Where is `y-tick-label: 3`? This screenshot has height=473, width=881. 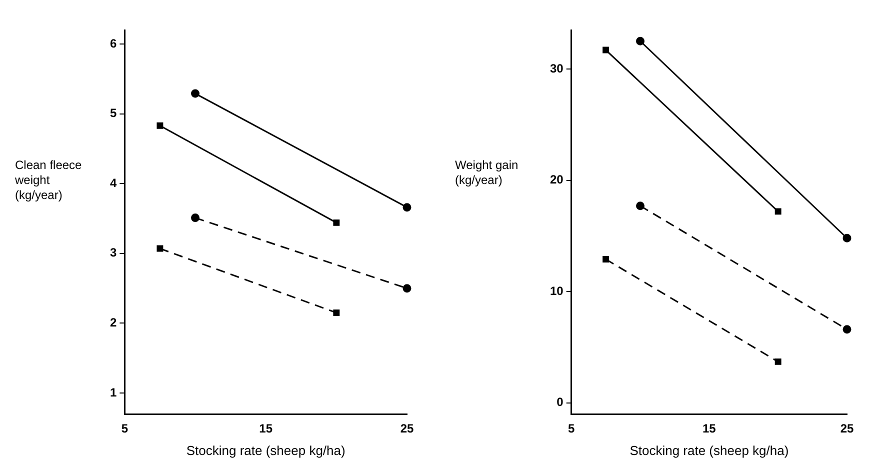
y-tick-label: 3 is located at coordinates (113, 253).